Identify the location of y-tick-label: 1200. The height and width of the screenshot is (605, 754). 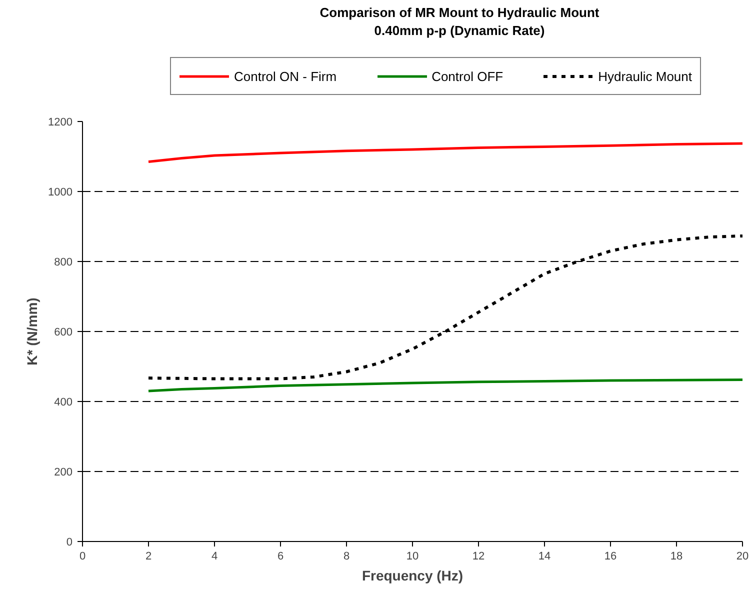
(60, 122).